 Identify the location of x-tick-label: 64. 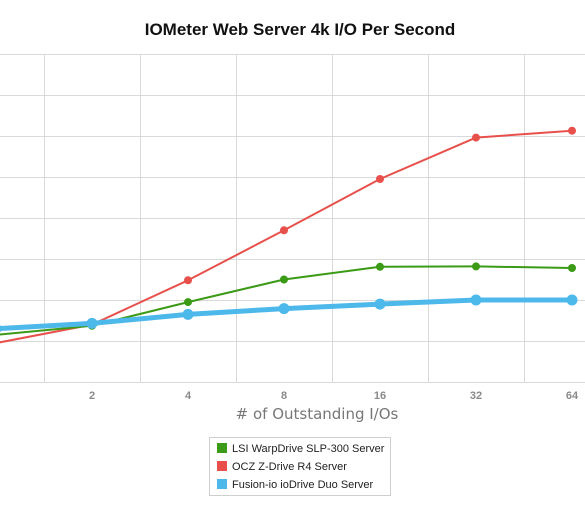
(572, 396).